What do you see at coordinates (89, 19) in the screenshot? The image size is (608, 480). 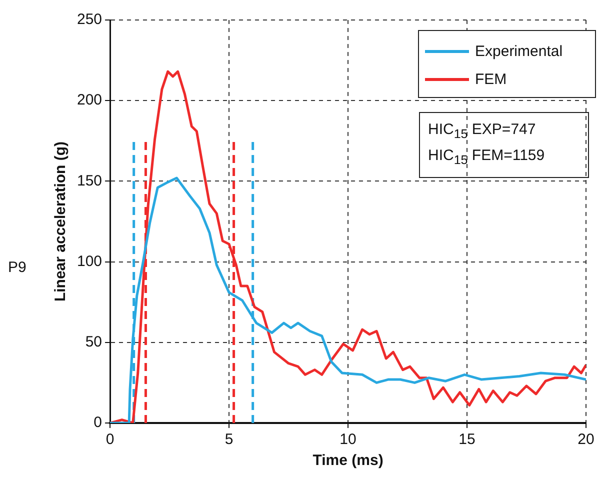 I see `y-tick-label: 250` at bounding box center [89, 19].